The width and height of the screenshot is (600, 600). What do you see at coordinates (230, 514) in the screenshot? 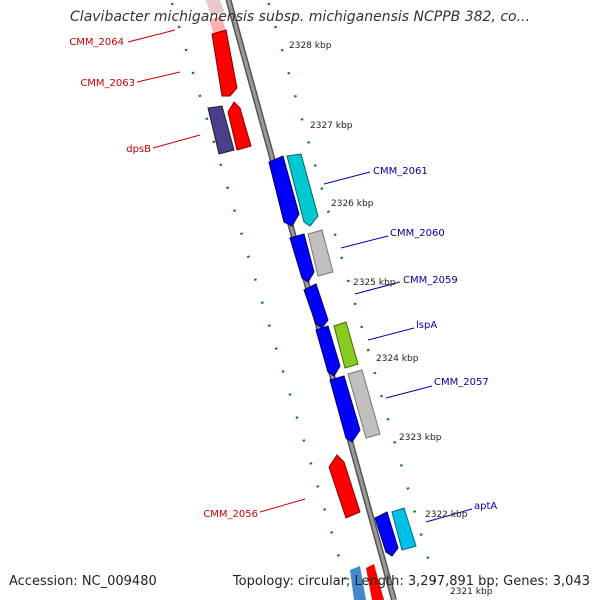
I see `gene-label: CMM_2056` at bounding box center [230, 514].